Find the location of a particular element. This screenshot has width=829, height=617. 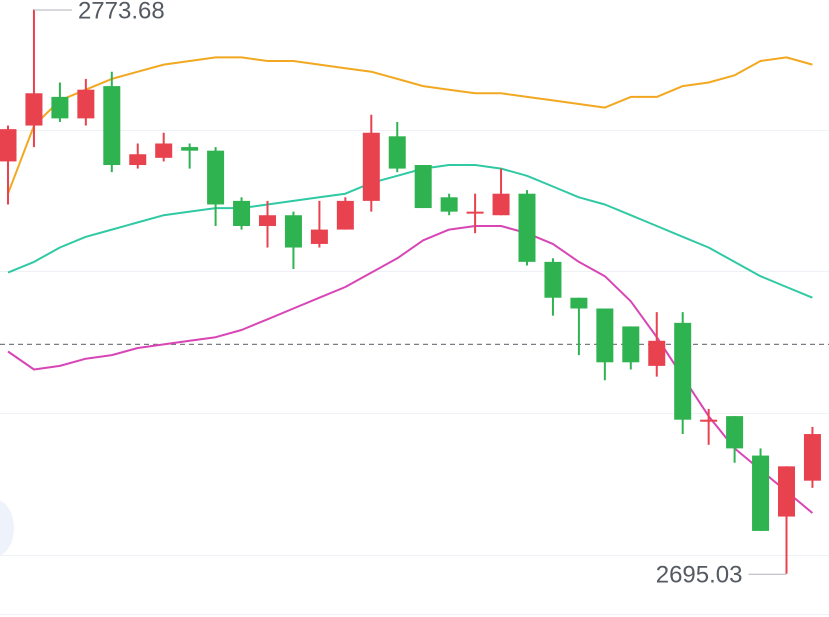

max-price-label: 2773.68 is located at coordinates (121, 12).